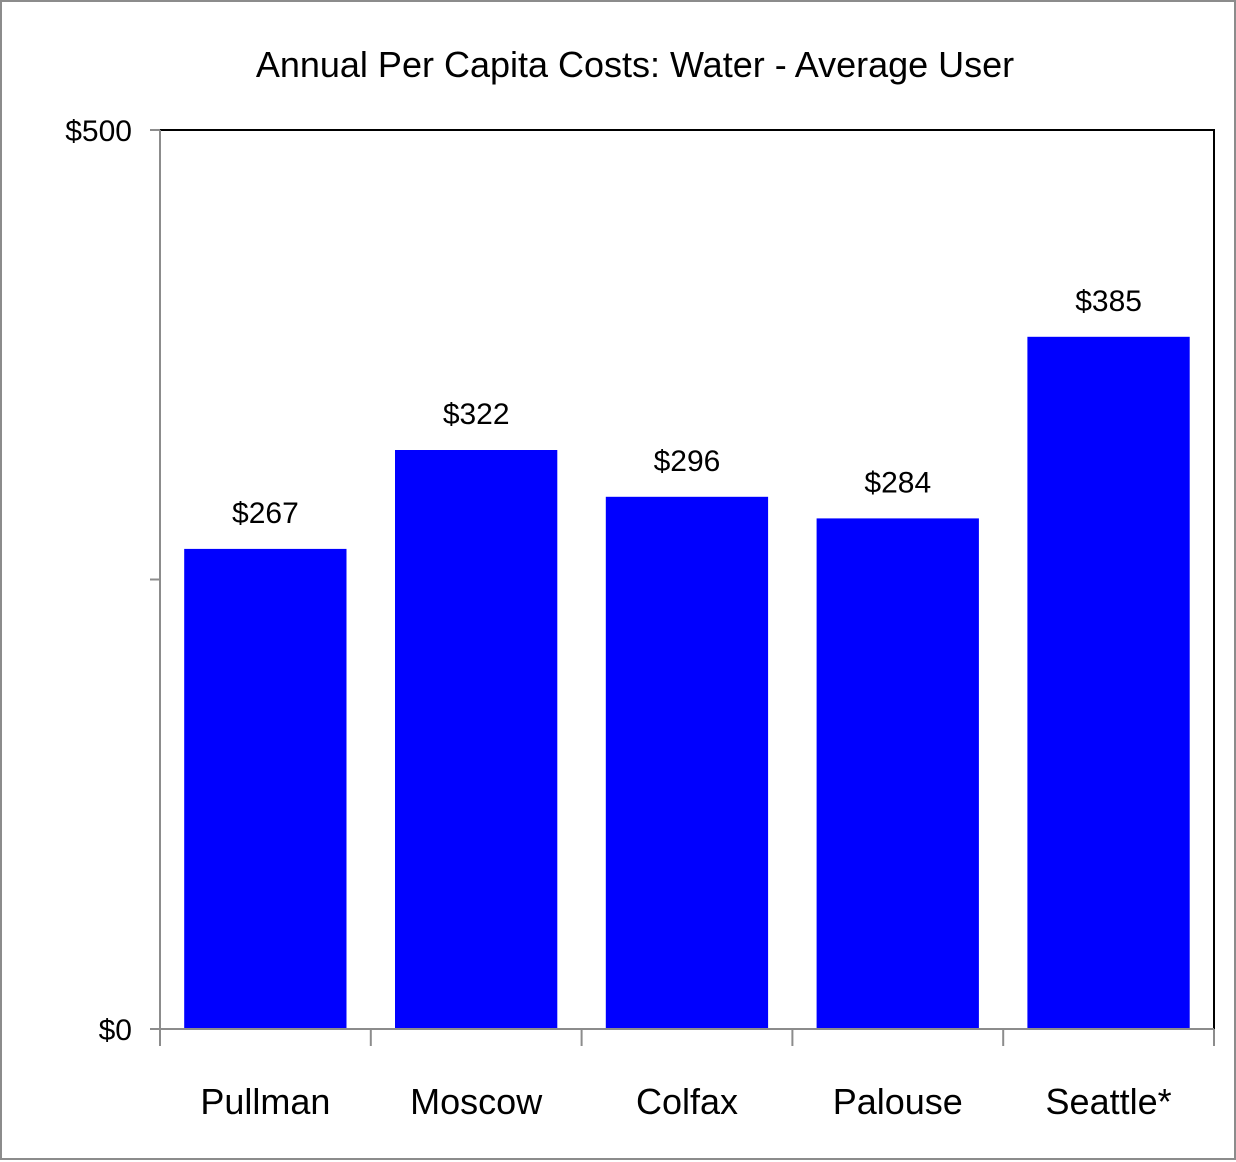 The width and height of the screenshot is (1236, 1162). I want to click on x-tick-label: Colfax, so click(687, 1101).